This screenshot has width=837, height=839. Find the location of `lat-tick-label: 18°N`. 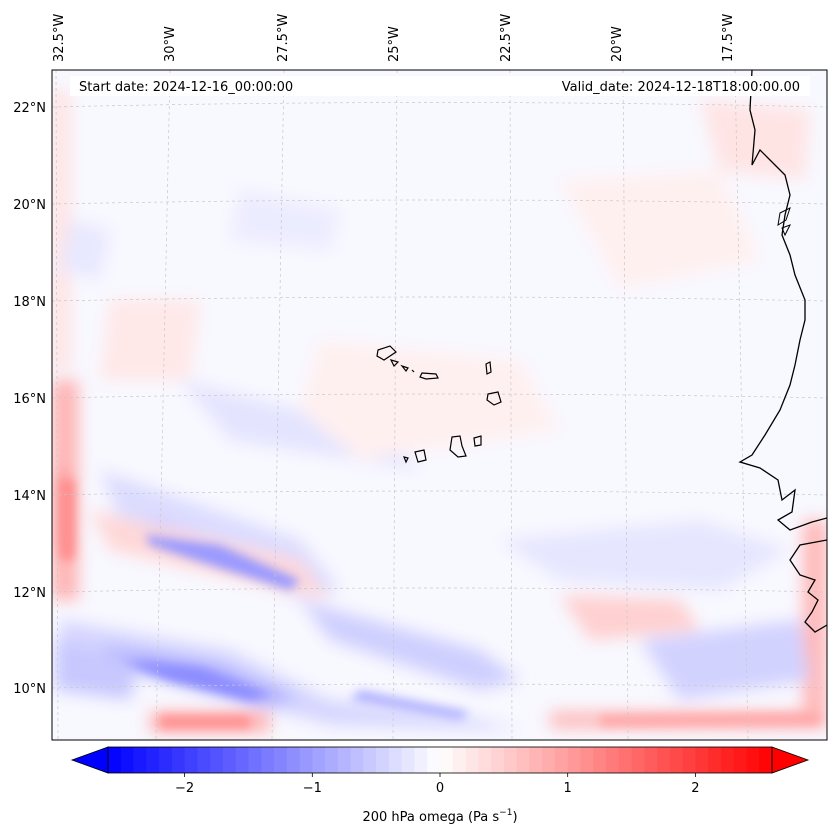

lat-tick-label: 18°N is located at coordinates (29, 302).